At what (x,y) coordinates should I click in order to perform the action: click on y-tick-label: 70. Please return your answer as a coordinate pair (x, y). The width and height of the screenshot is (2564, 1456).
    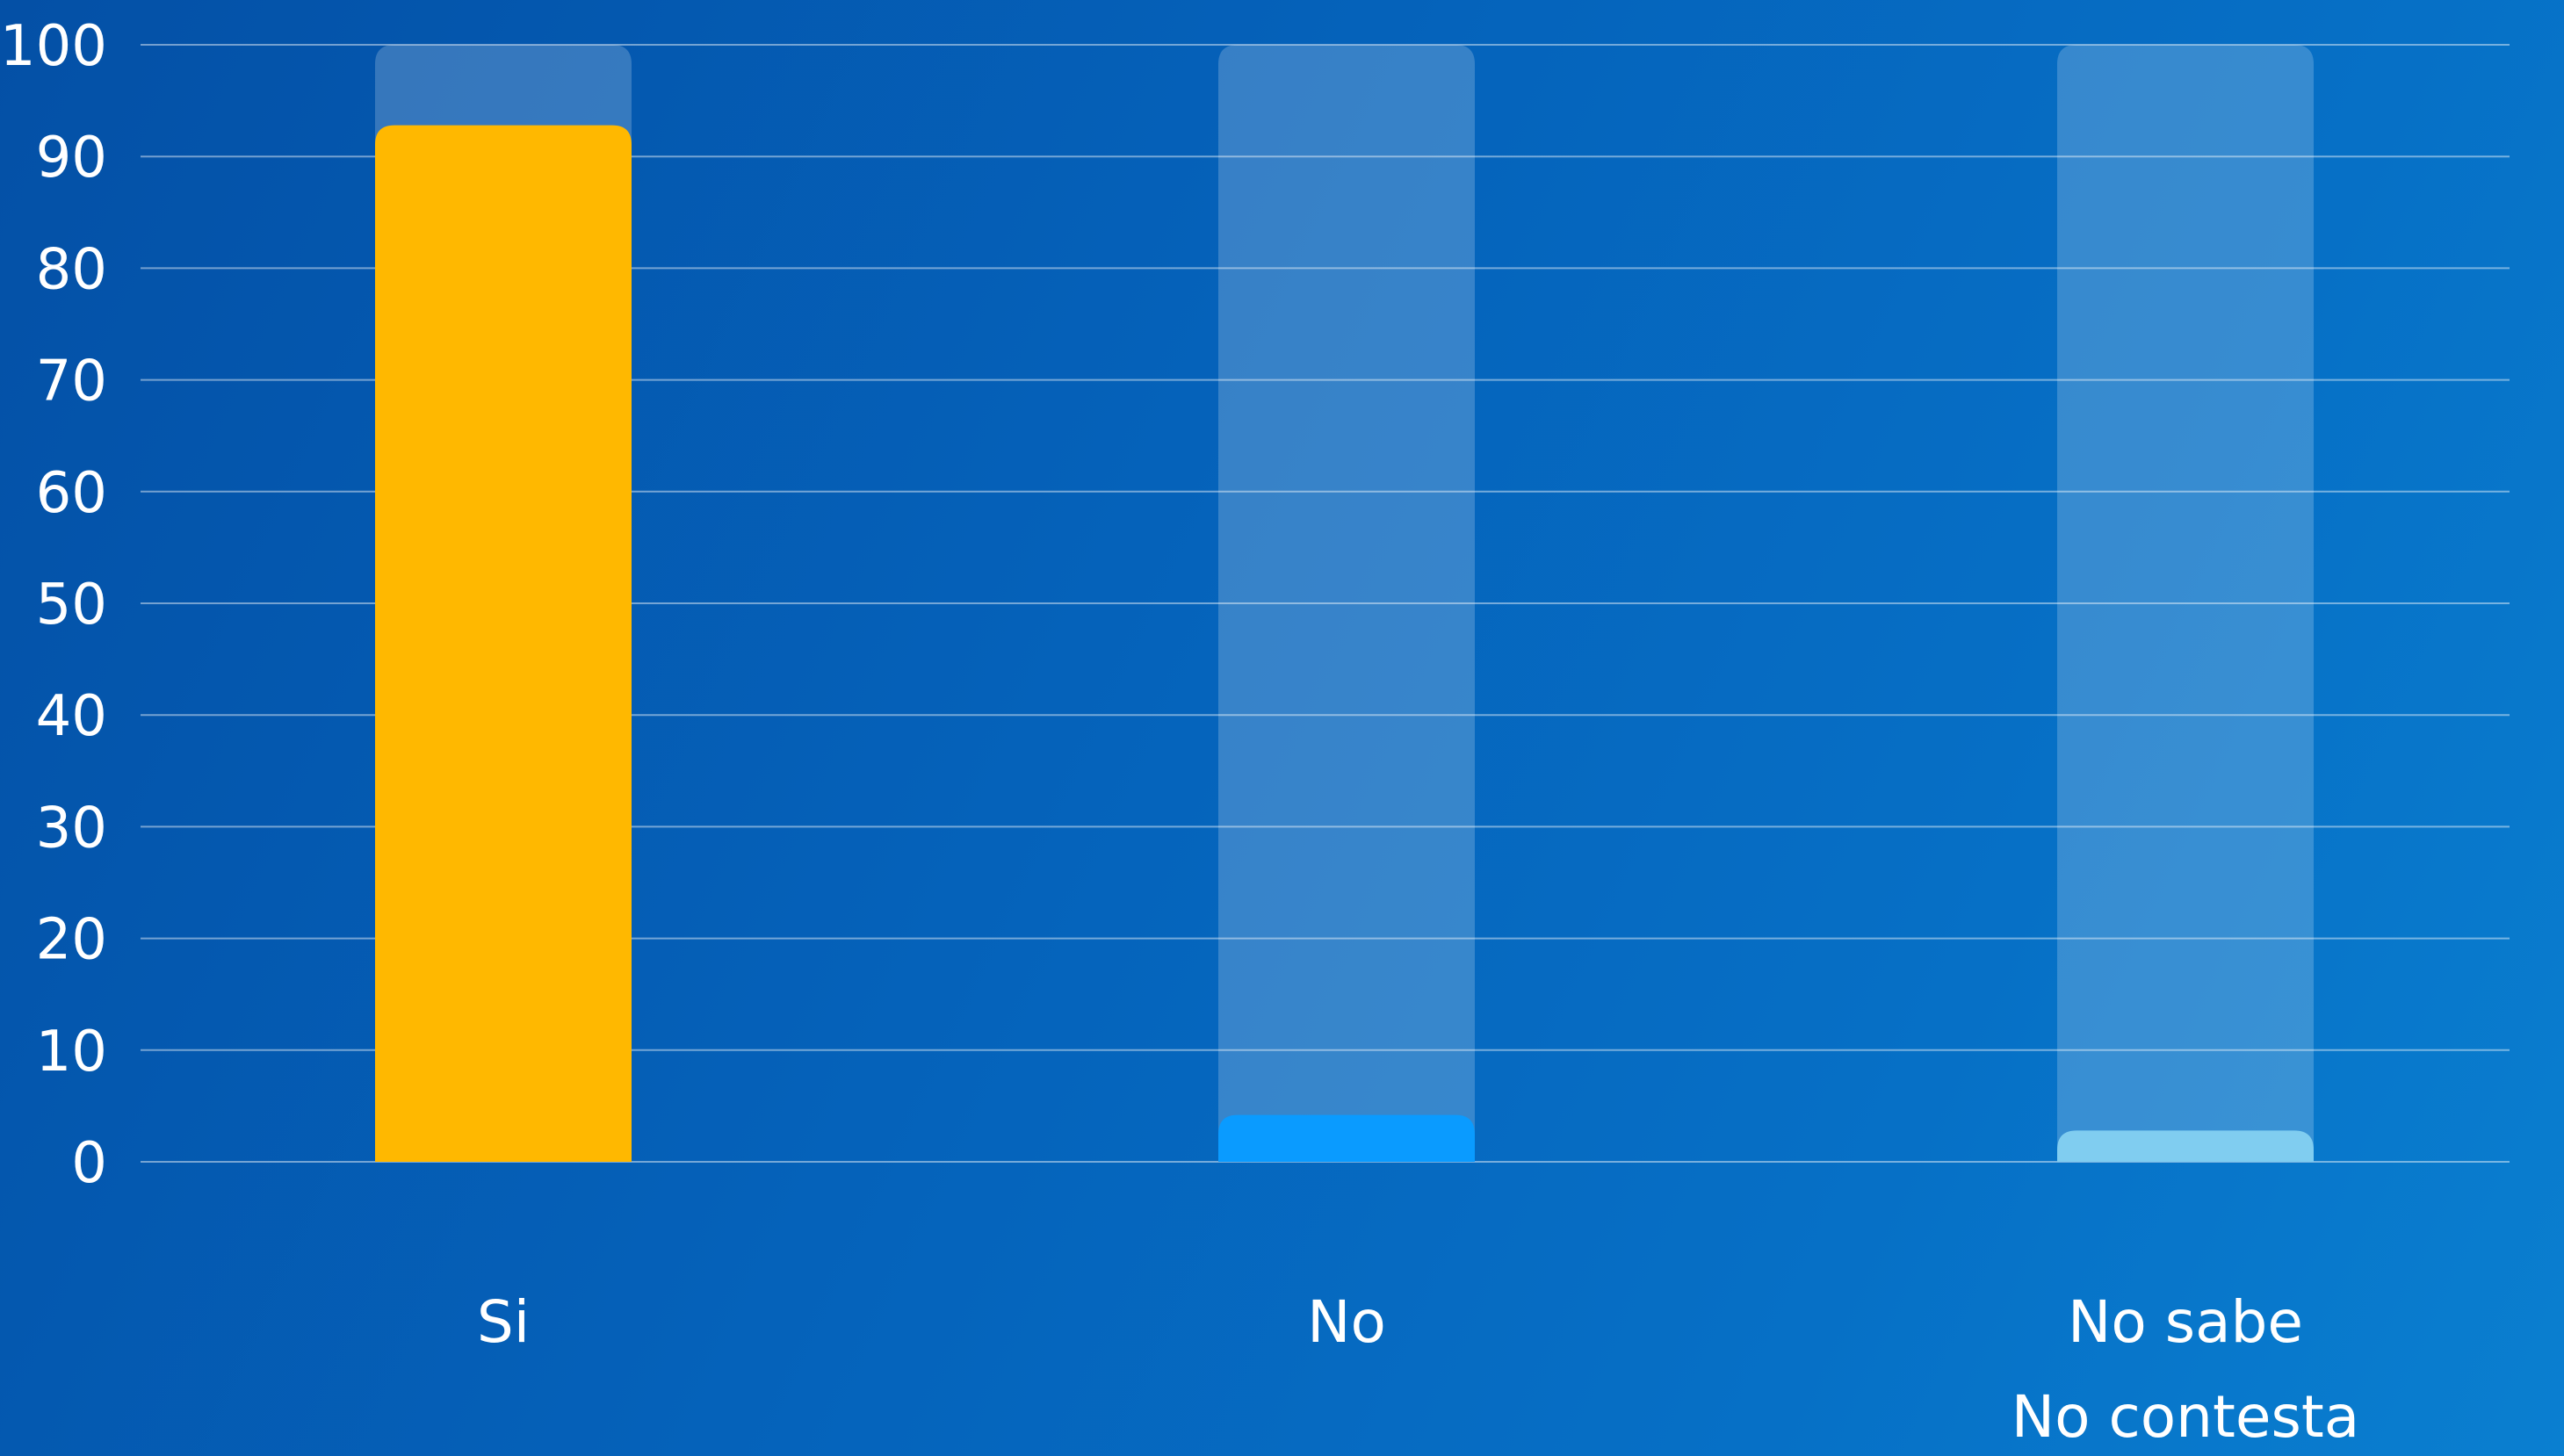
    Looking at the image, I should click on (71, 382).